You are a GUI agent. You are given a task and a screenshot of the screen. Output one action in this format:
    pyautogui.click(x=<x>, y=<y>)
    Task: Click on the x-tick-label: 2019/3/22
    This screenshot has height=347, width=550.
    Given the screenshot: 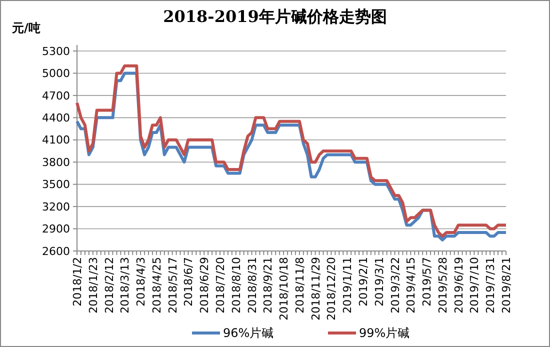 What is the action you would take?
    pyautogui.click(x=395, y=285)
    